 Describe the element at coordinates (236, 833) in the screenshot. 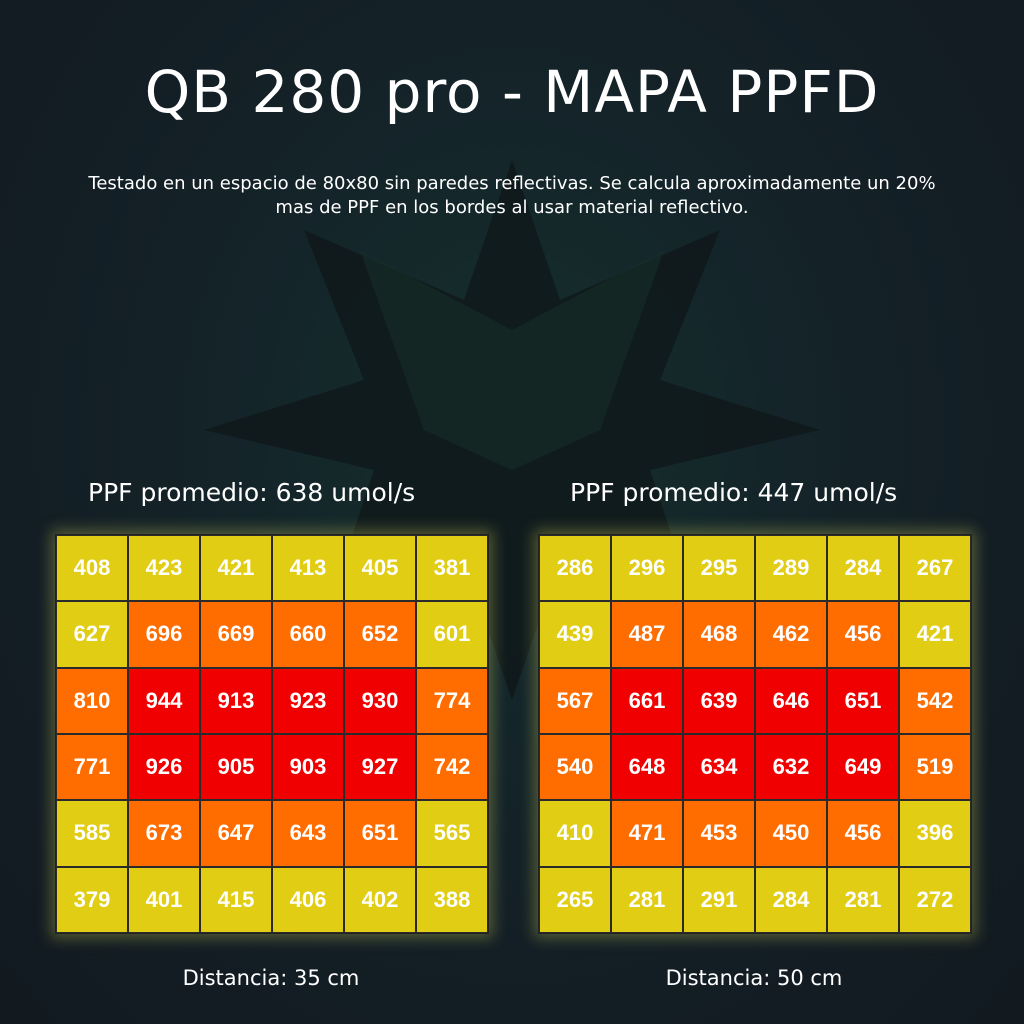

I see `heatmap-cell: 647` at that location.